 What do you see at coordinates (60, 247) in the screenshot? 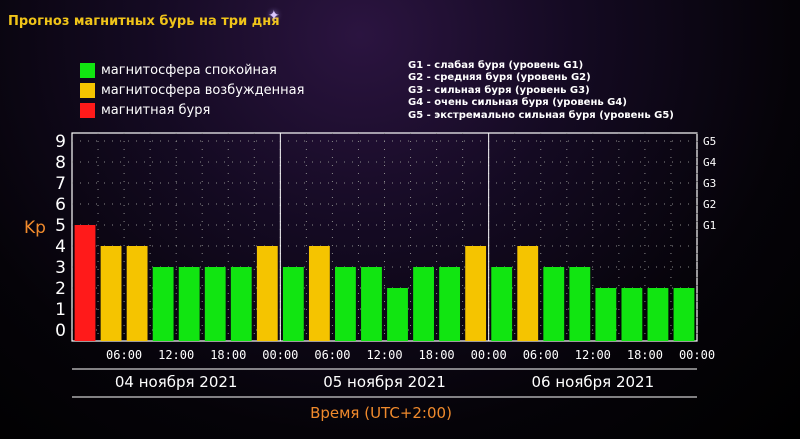
I see `y-tick-label: 4` at bounding box center [60, 247].